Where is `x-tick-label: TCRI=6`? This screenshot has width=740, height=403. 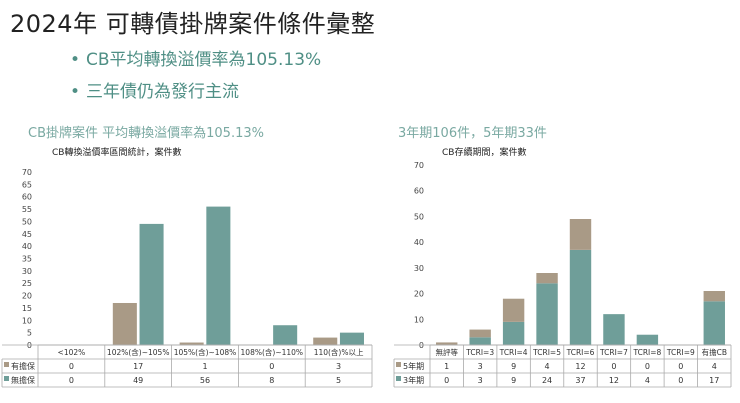 x-tick-label: TCRI=6 is located at coordinates (580, 352).